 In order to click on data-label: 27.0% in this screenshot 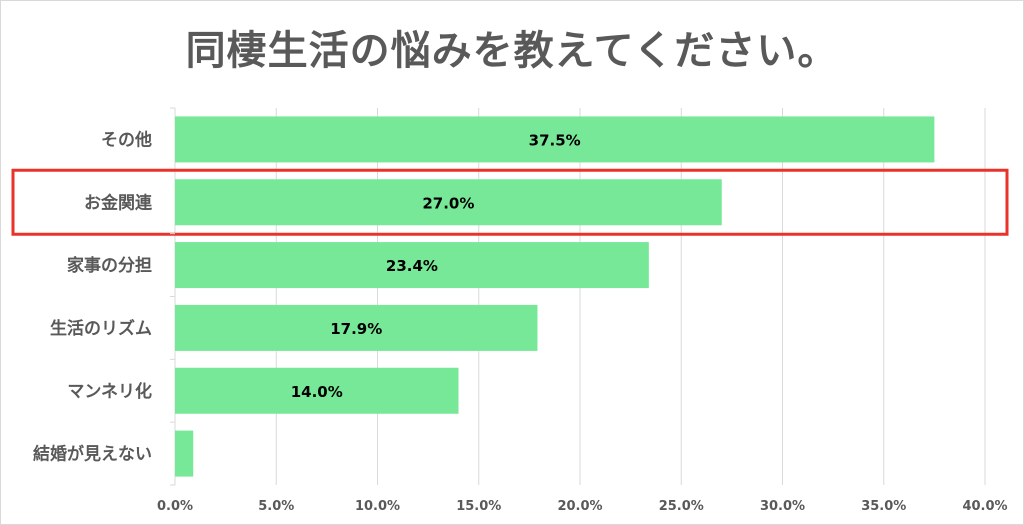, I will do `click(448, 203)`.